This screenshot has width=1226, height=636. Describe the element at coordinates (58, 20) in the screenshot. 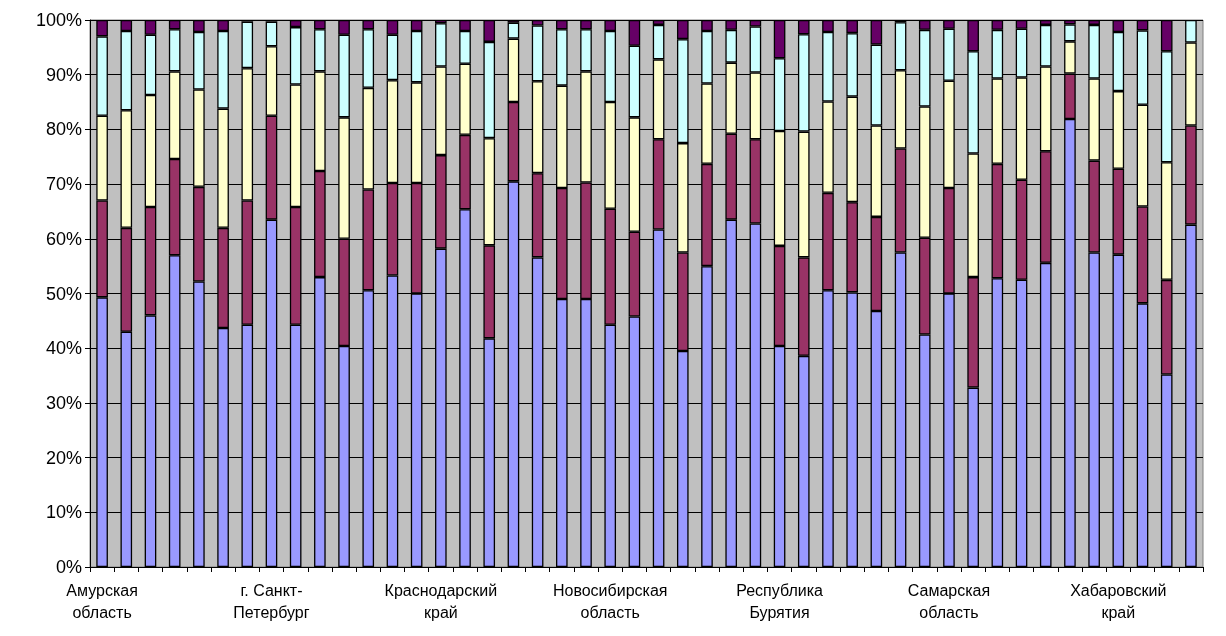

I see `y-tick-label: 100%` at that location.